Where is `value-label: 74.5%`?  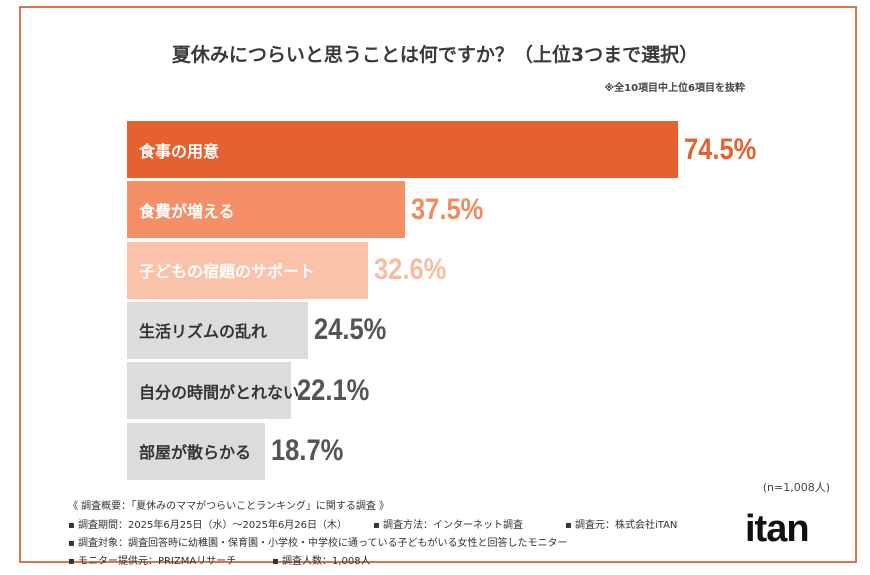
value-label: 74.5% is located at coordinates (720, 149).